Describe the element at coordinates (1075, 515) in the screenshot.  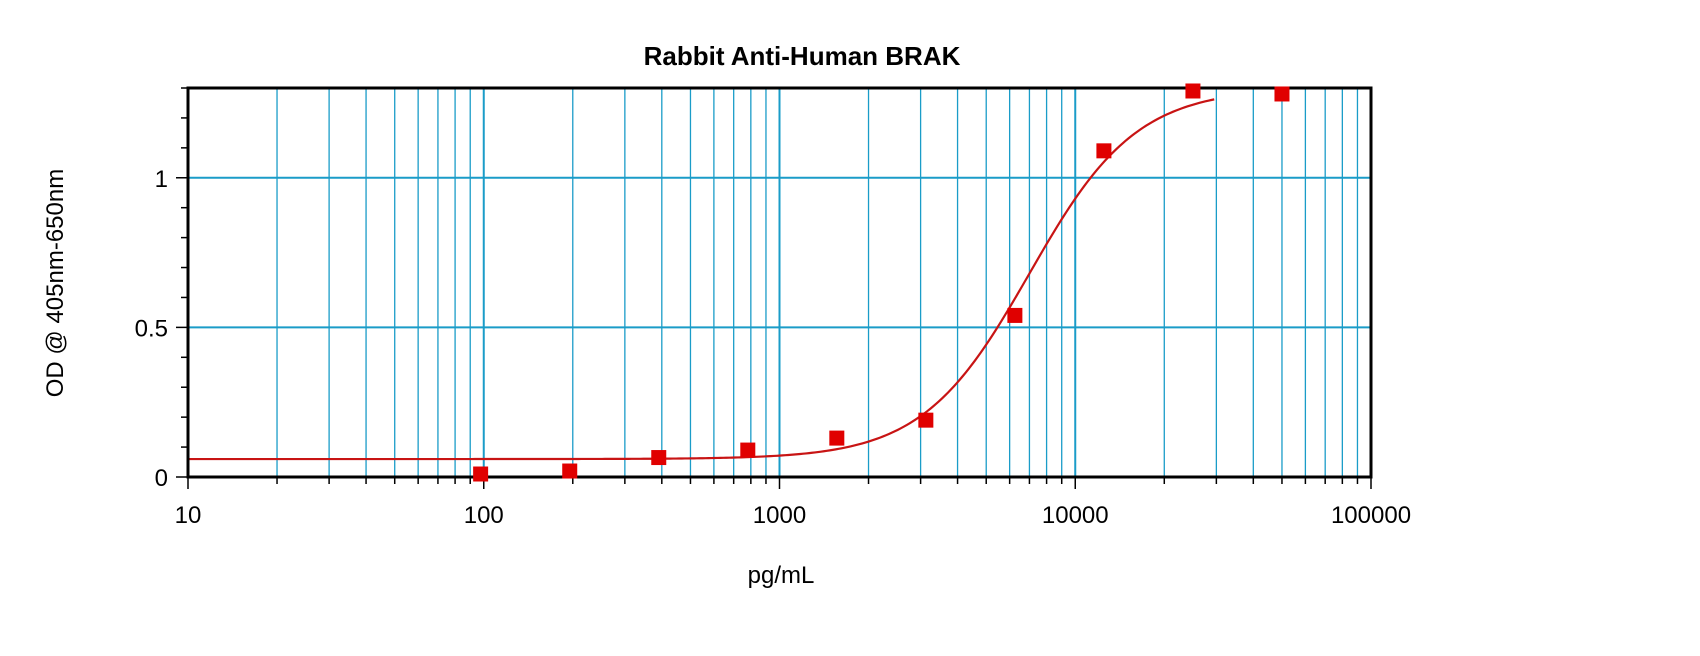
I see `x-tick-label: 10000` at that location.